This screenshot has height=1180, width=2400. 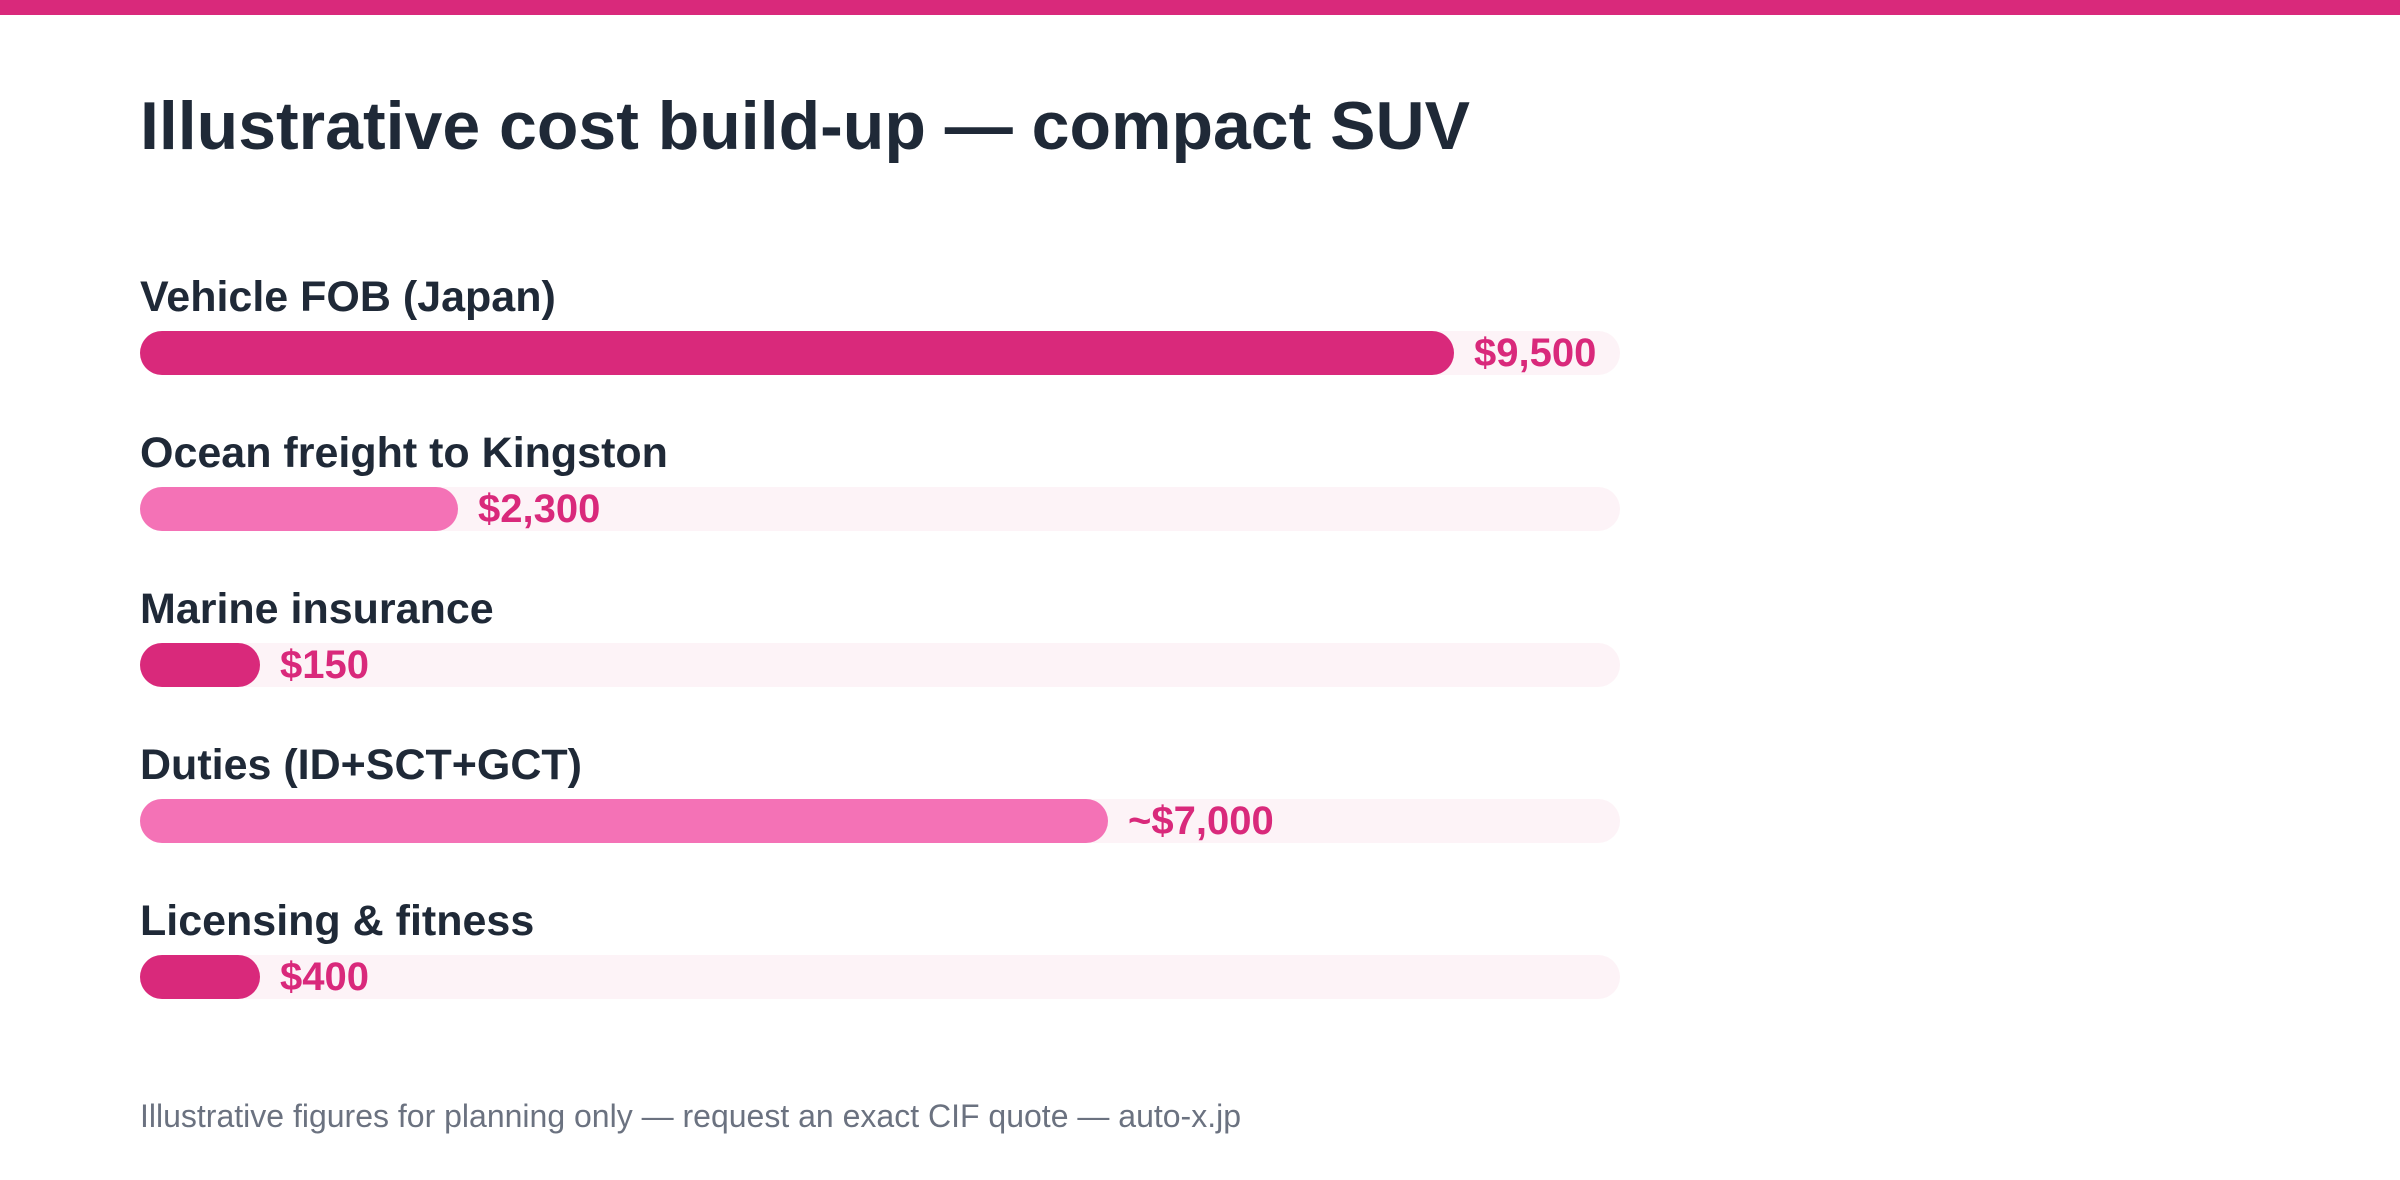 I want to click on bar-row-vehicle-fob: Vehicle FOB (Japan) $9,500, so click(x=880, y=346).